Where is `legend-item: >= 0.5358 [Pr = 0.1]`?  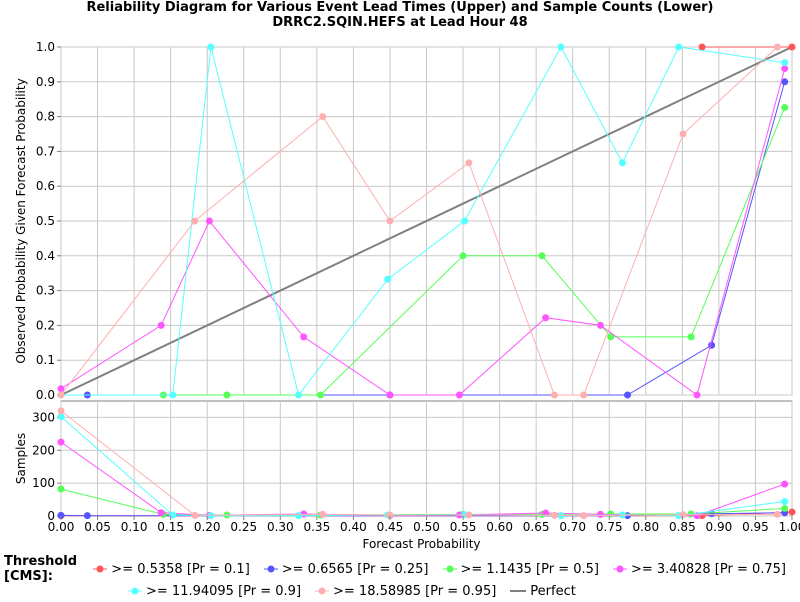
legend-item: >= 0.5358 [Pr = 0.1] is located at coordinates (171, 569).